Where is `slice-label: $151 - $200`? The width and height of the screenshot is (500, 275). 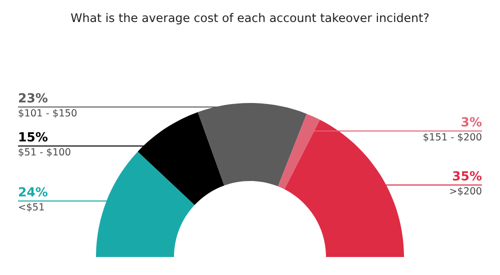
slice-label: $151 - $200 is located at coordinates (453, 137).